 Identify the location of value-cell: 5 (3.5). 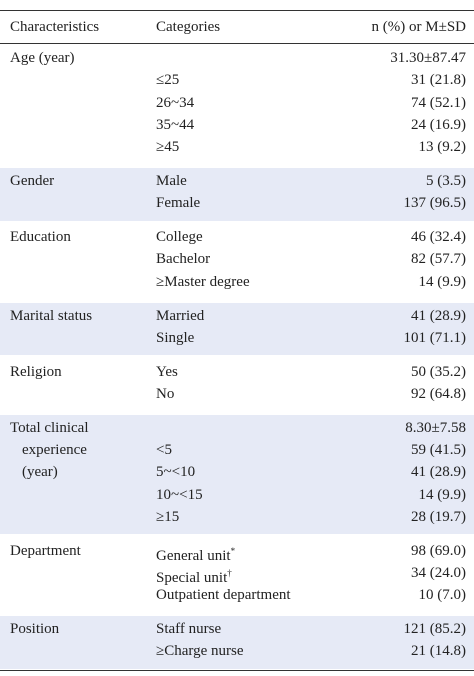
(446, 181).